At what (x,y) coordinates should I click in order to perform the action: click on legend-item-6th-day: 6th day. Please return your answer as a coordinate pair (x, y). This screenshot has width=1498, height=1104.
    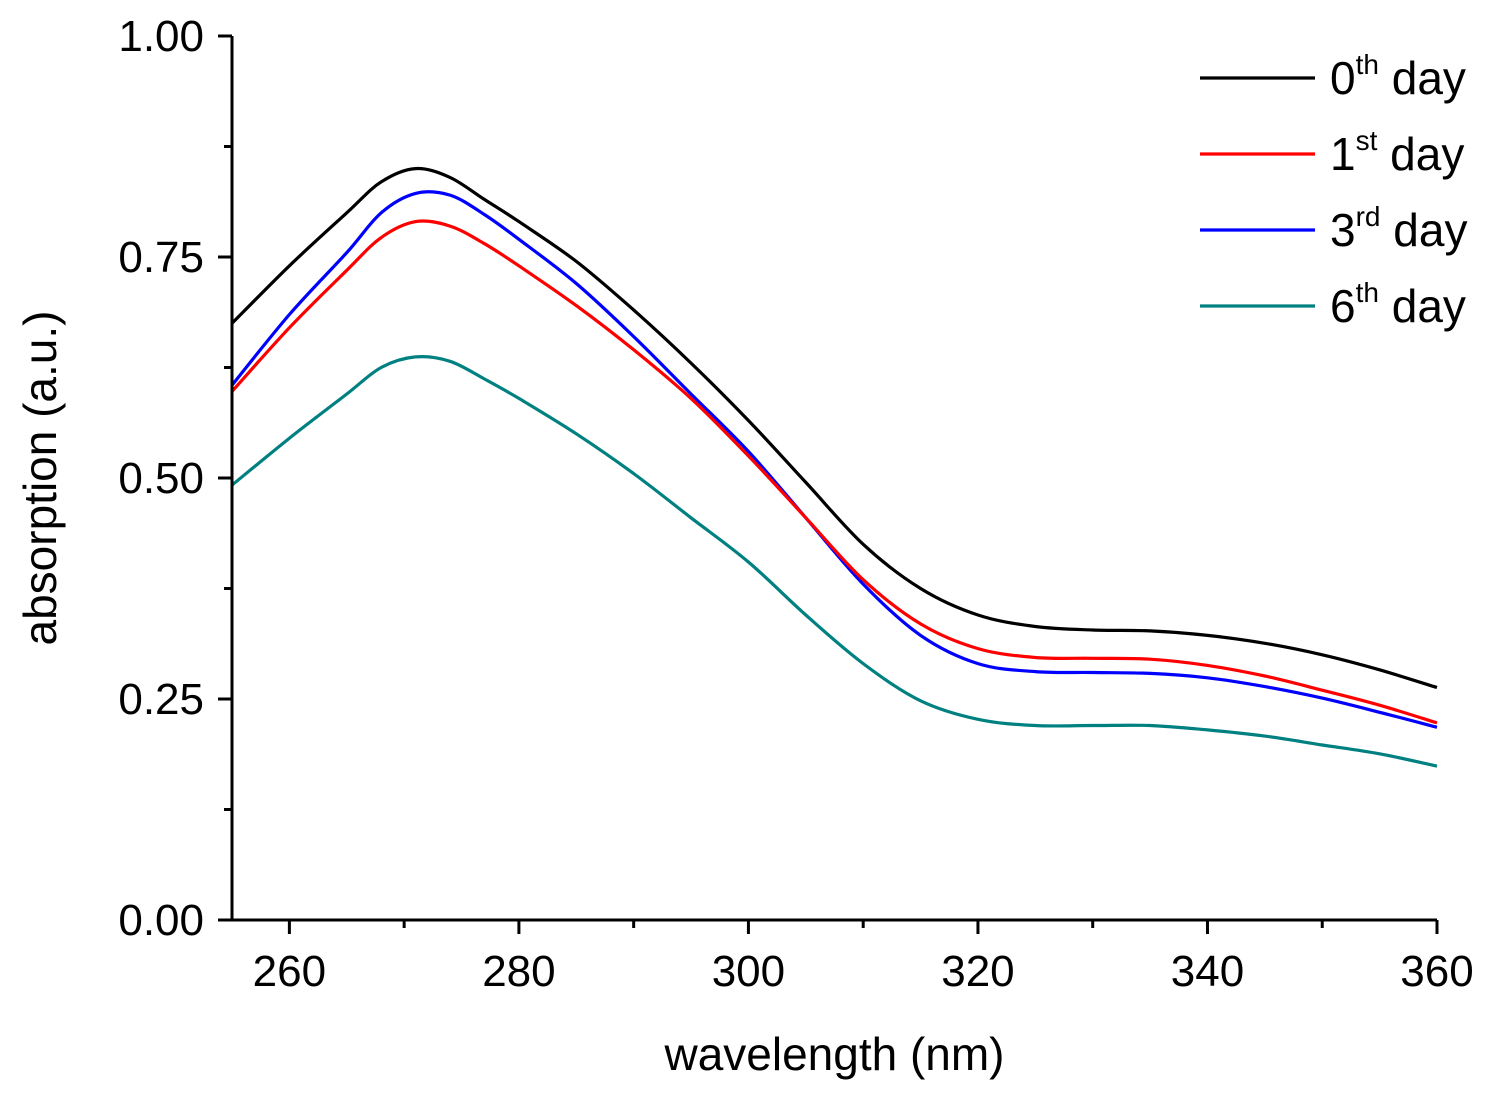
    Looking at the image, I should click on (1333, 304).